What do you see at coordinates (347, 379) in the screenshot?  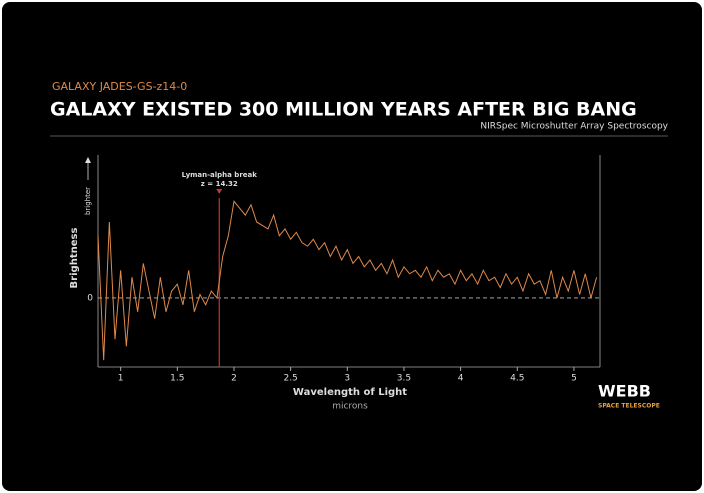 I see `x-tick-label: 3` at bounding box center [347, 379].